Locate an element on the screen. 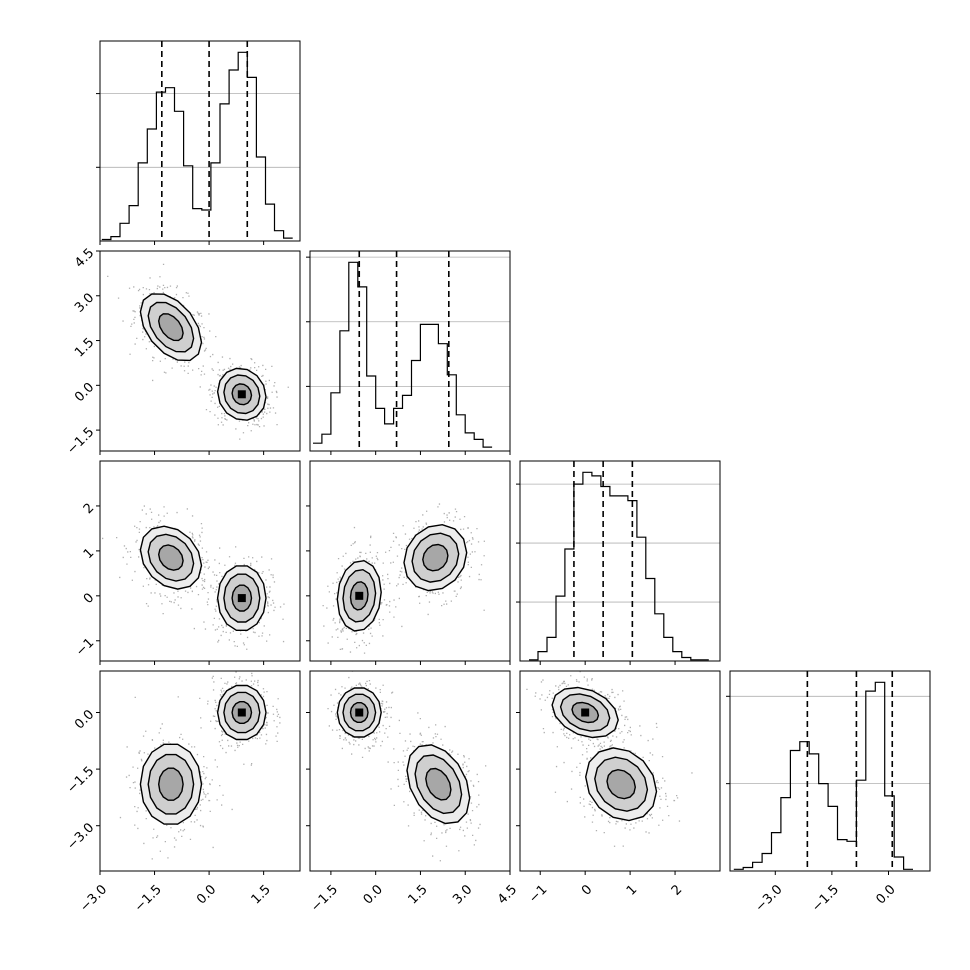 This screenshot has height=970, width=970. x-tick-label-1-0: −1.5 is located at coordinates (324, 898).